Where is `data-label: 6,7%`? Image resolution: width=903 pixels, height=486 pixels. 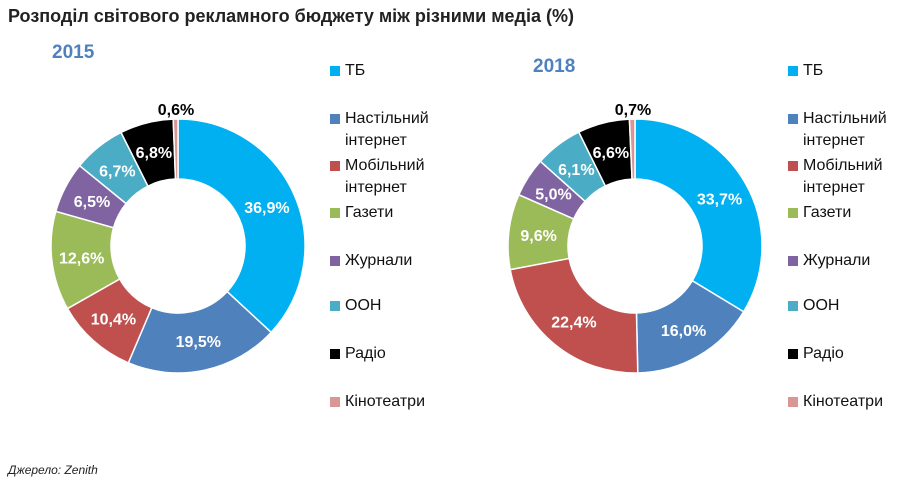
data-label: 6,7% is located at coordinates (117, 171).